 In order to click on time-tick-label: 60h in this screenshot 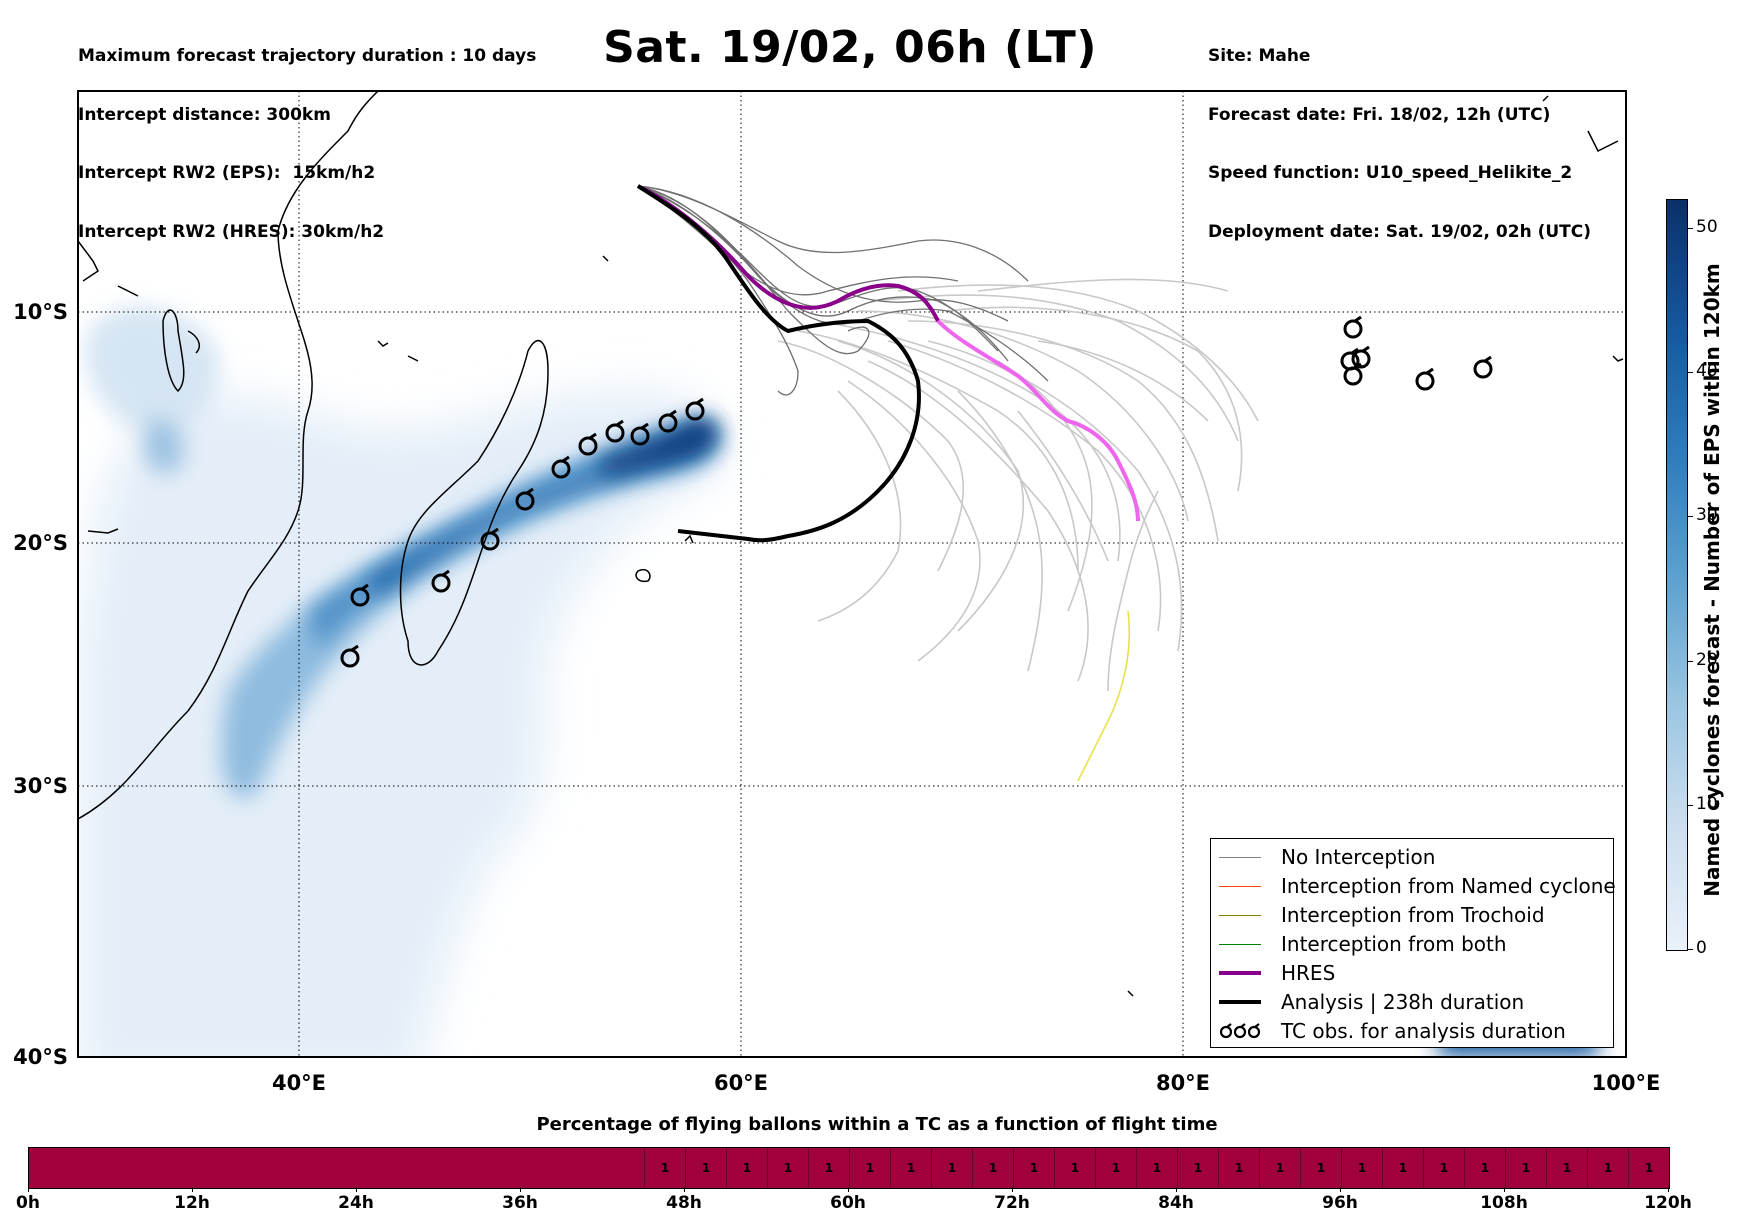, I will do `click(848, 1203)`.